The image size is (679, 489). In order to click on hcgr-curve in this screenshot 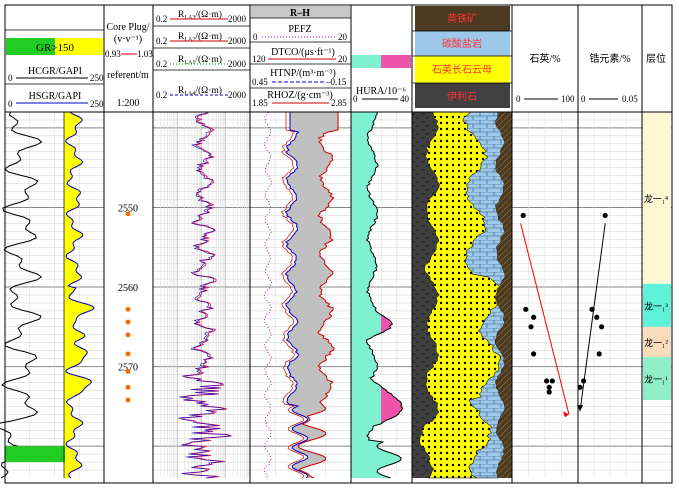, I will do `click(21, 295)`.